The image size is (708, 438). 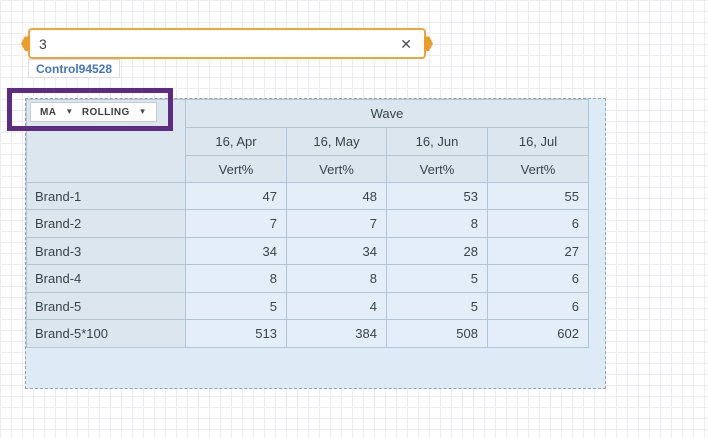 I want to click on column-header: 16, Jun, so click(x=437, y=141).